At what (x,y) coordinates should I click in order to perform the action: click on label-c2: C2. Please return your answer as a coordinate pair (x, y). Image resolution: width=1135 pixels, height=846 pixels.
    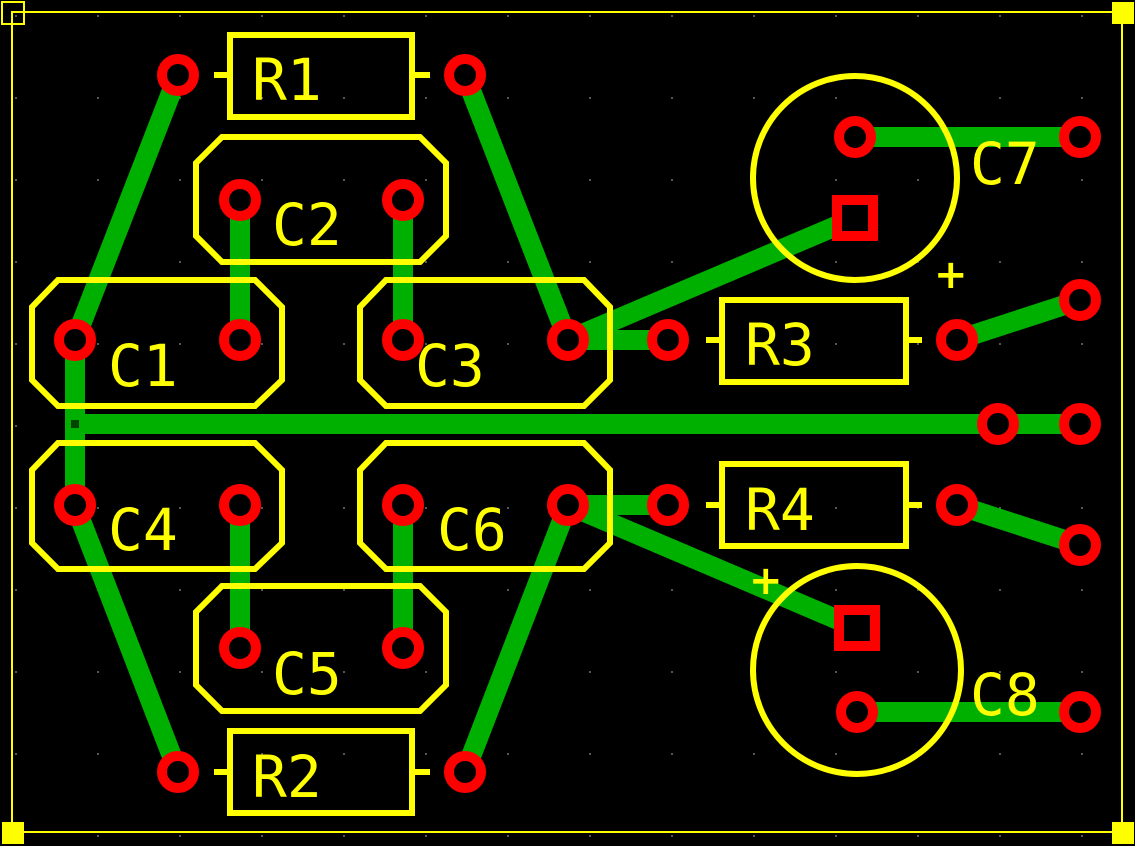
    Looking at the image, I should click on (307, 225).